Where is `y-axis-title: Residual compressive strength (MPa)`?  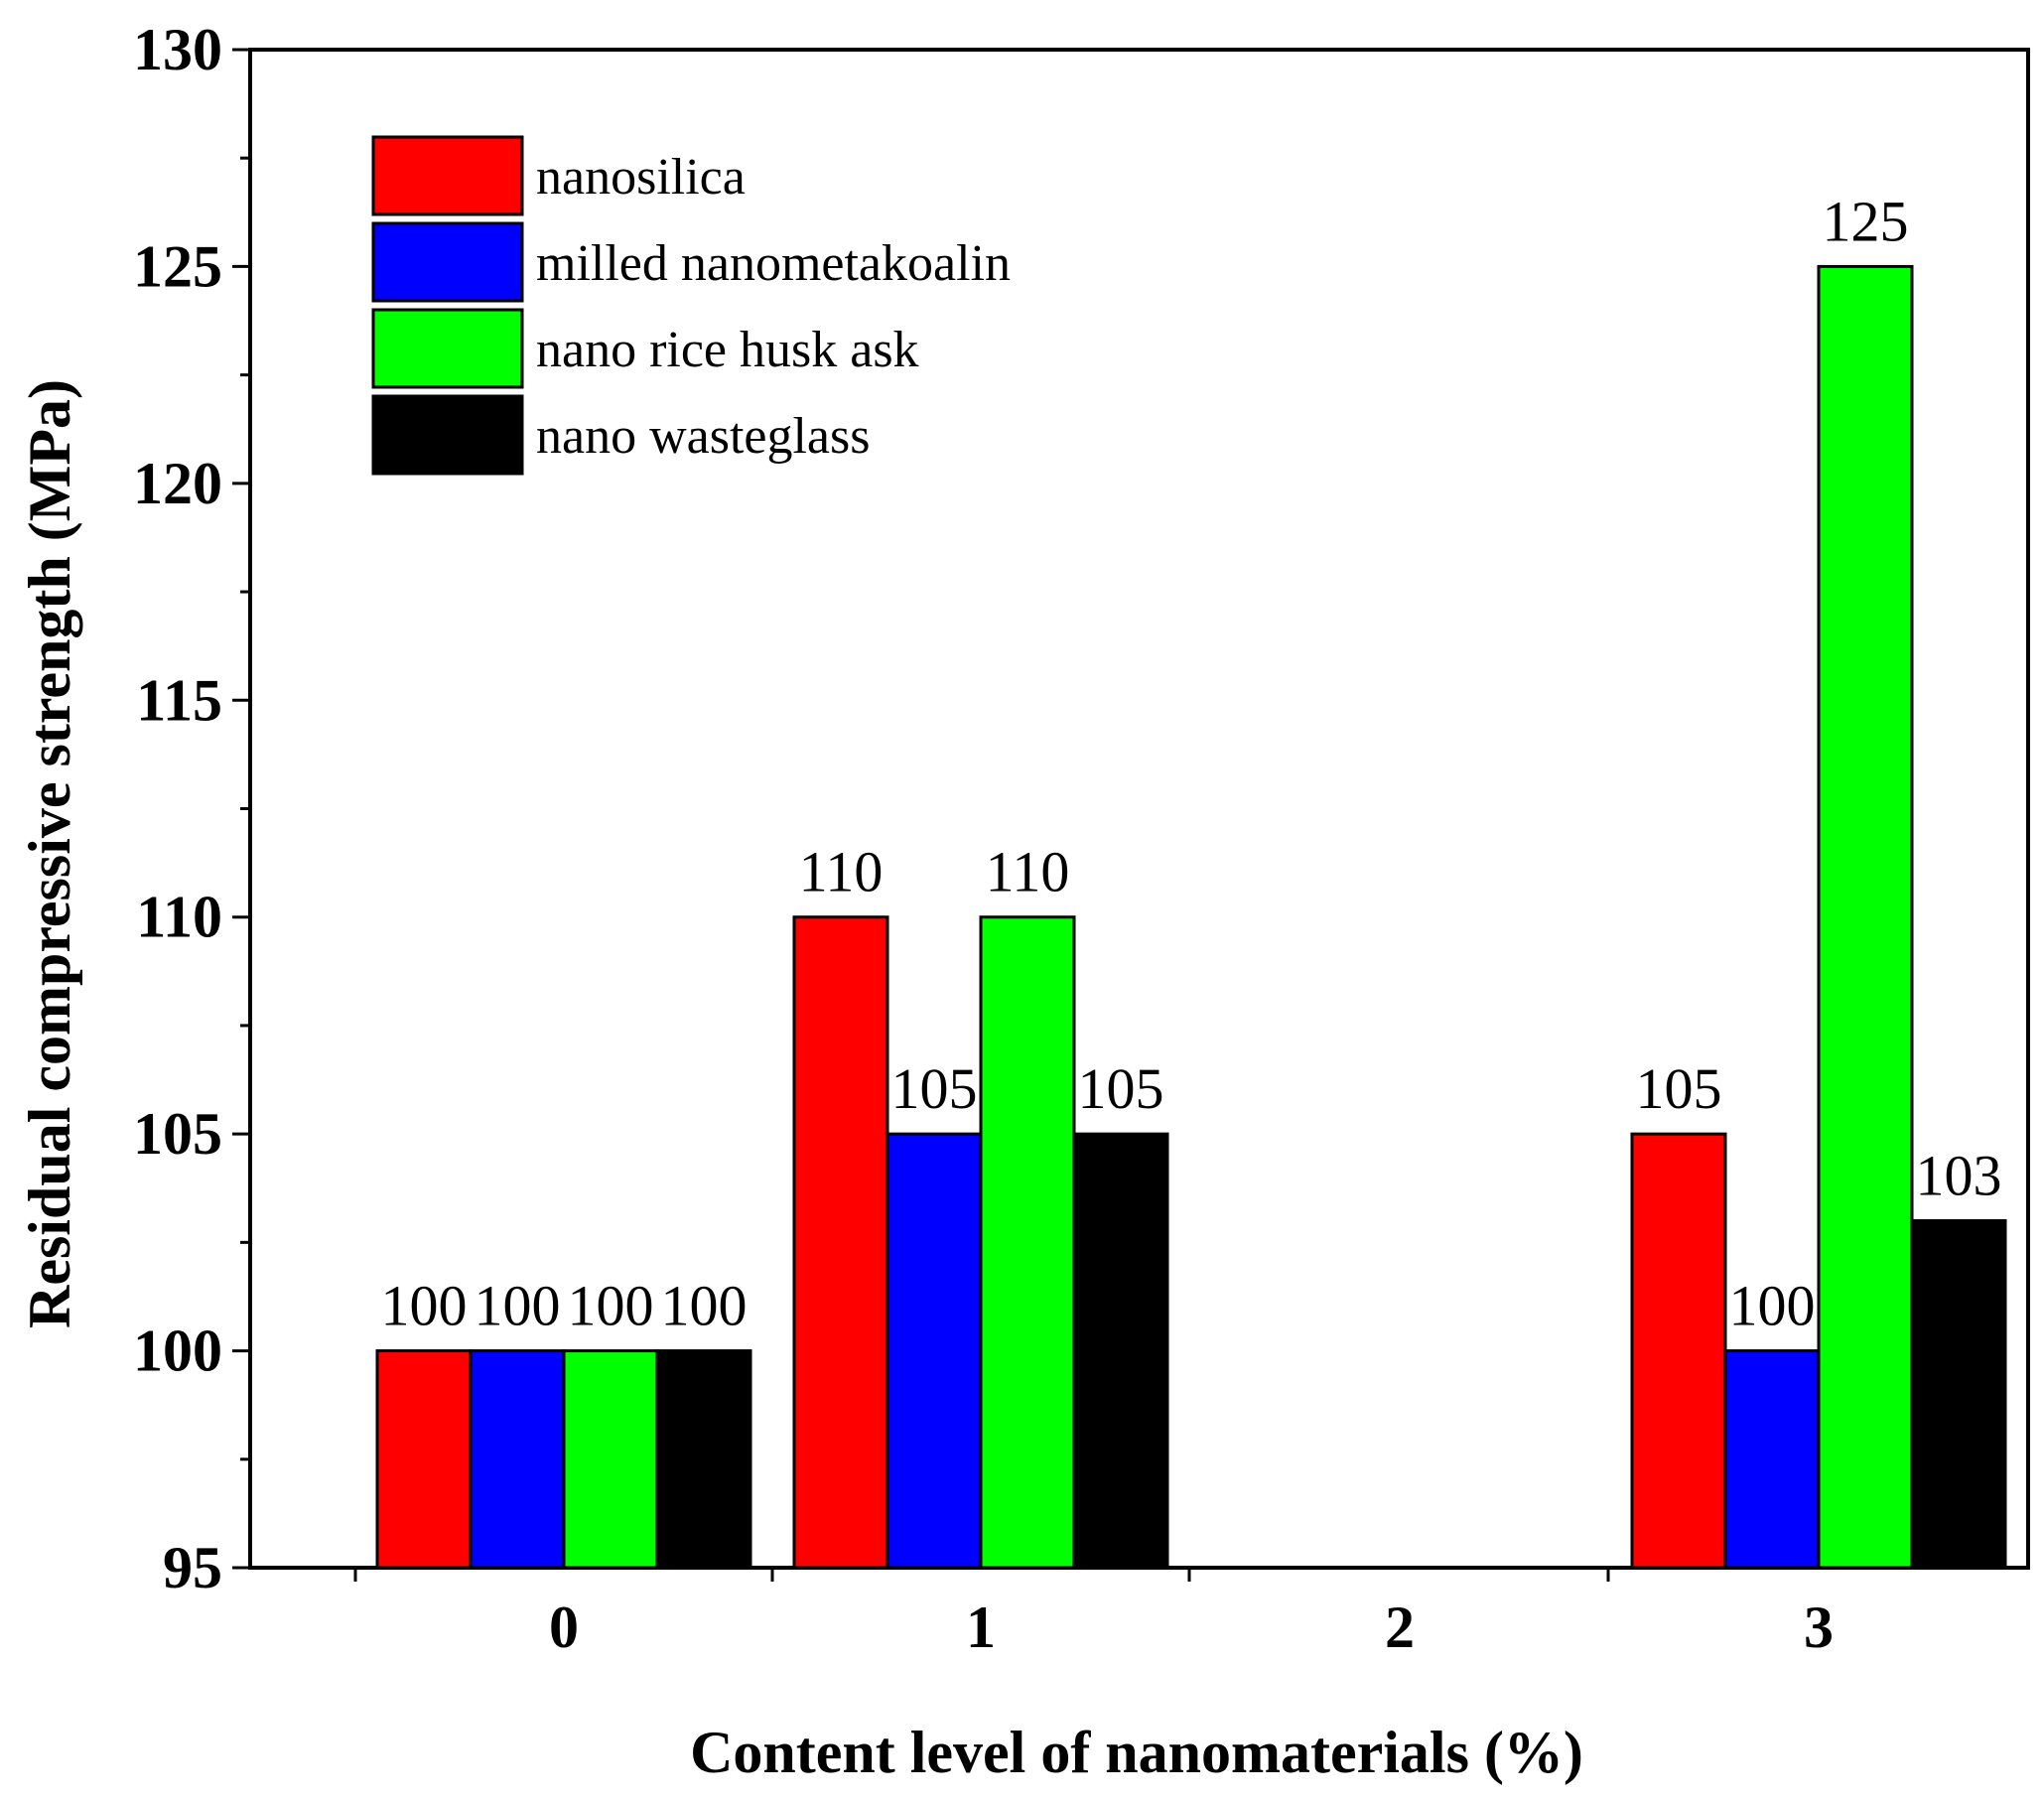 y-axis-title: Residual compressive strength (MPa) is located at coordinates (49, 853).